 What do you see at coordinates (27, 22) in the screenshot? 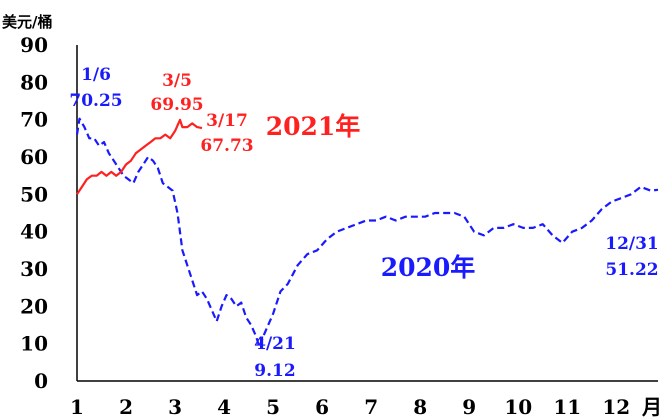
I see `y-axis-unit: 美元/桶` at bounding box center [27, 22].